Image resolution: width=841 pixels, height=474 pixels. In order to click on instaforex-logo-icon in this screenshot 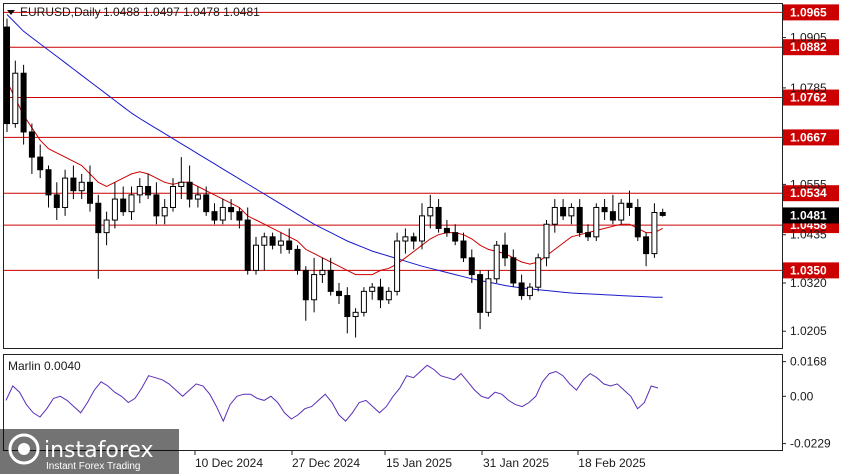, I will do `click(24, 449)`.